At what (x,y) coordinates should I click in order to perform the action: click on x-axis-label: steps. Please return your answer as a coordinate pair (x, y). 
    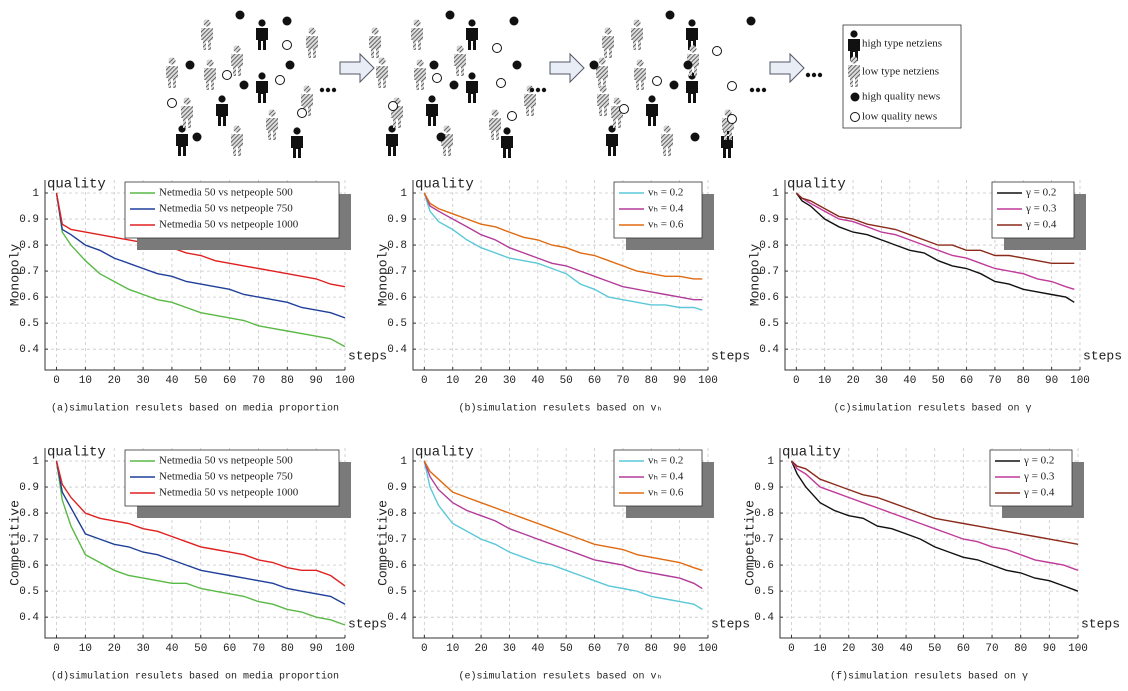
    Looking at the image, I should click on (730, 623).